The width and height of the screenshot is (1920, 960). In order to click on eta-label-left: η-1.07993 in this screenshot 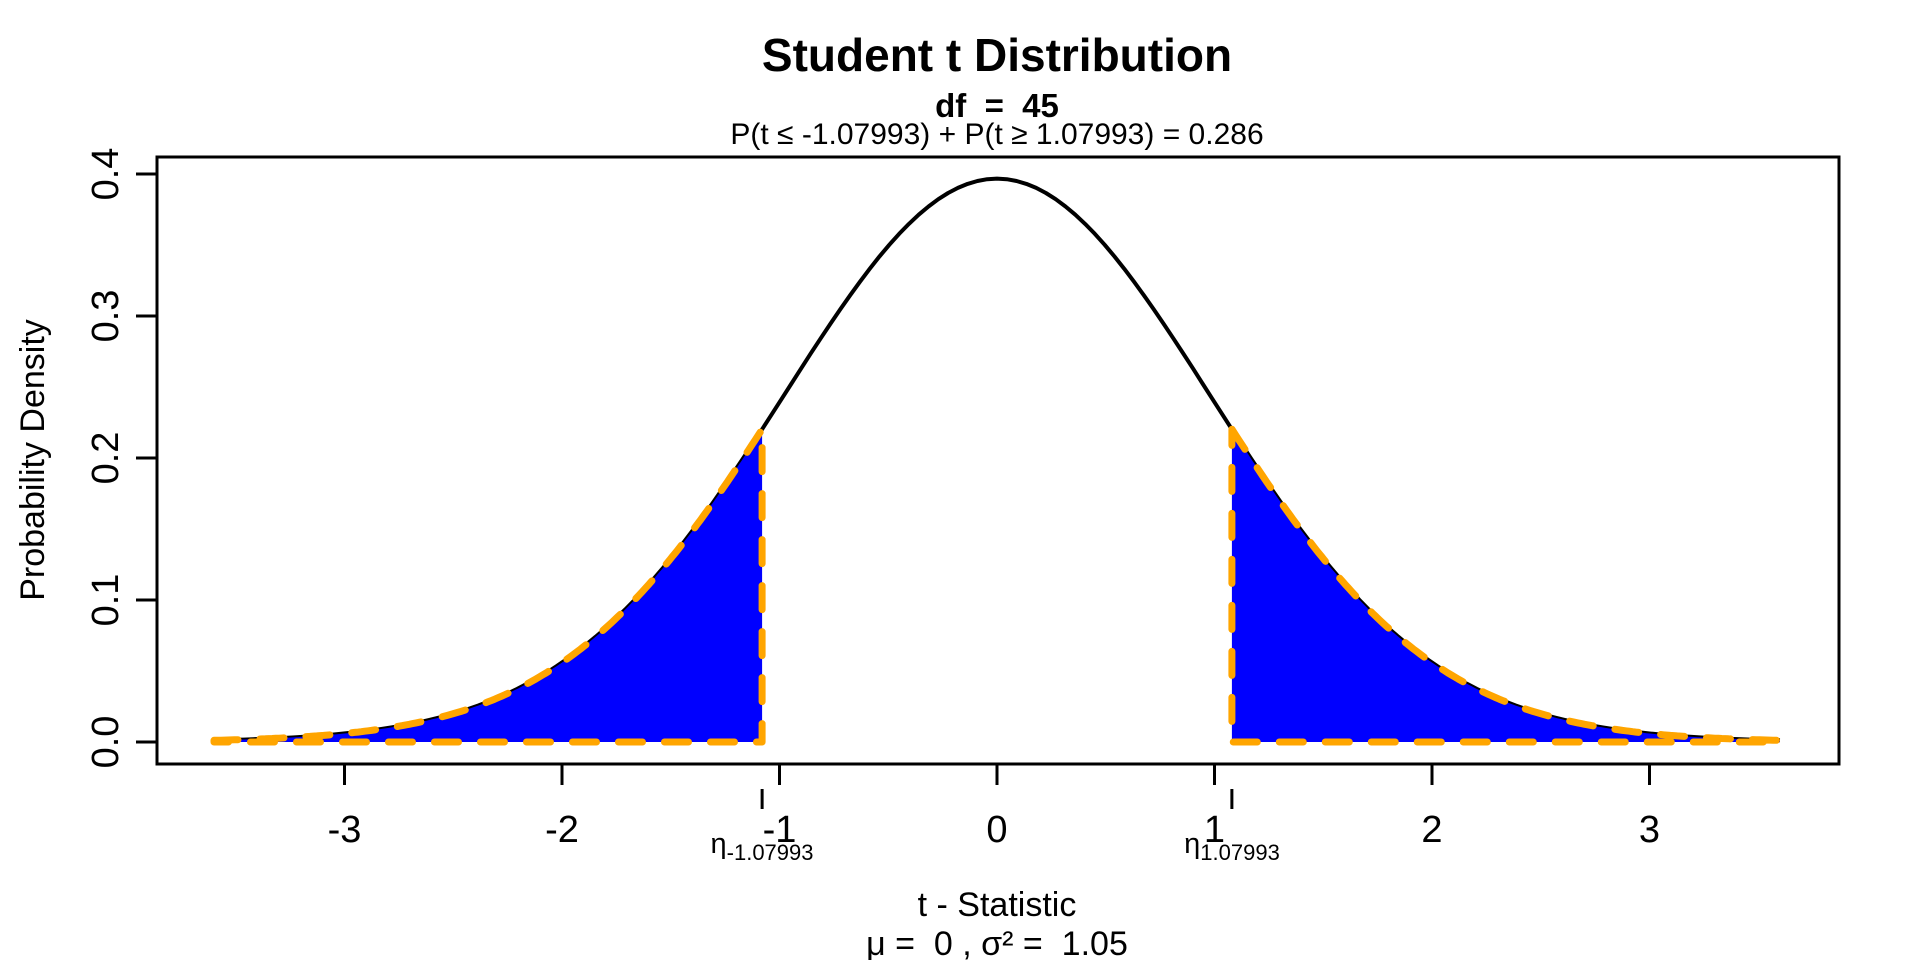, I will do `click(762, 846)`.